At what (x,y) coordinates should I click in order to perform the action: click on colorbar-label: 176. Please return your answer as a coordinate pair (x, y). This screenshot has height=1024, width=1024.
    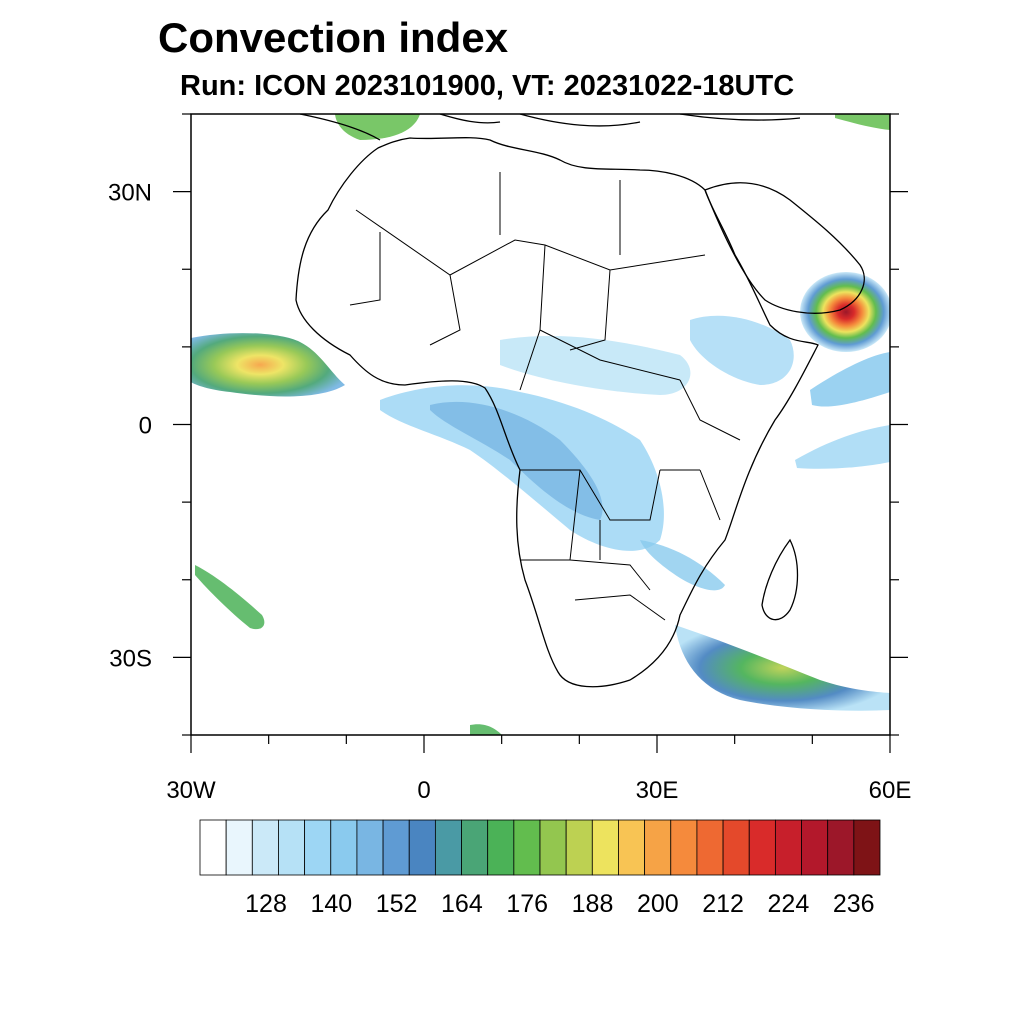
    Looking at the image, I should click on (527, 904).